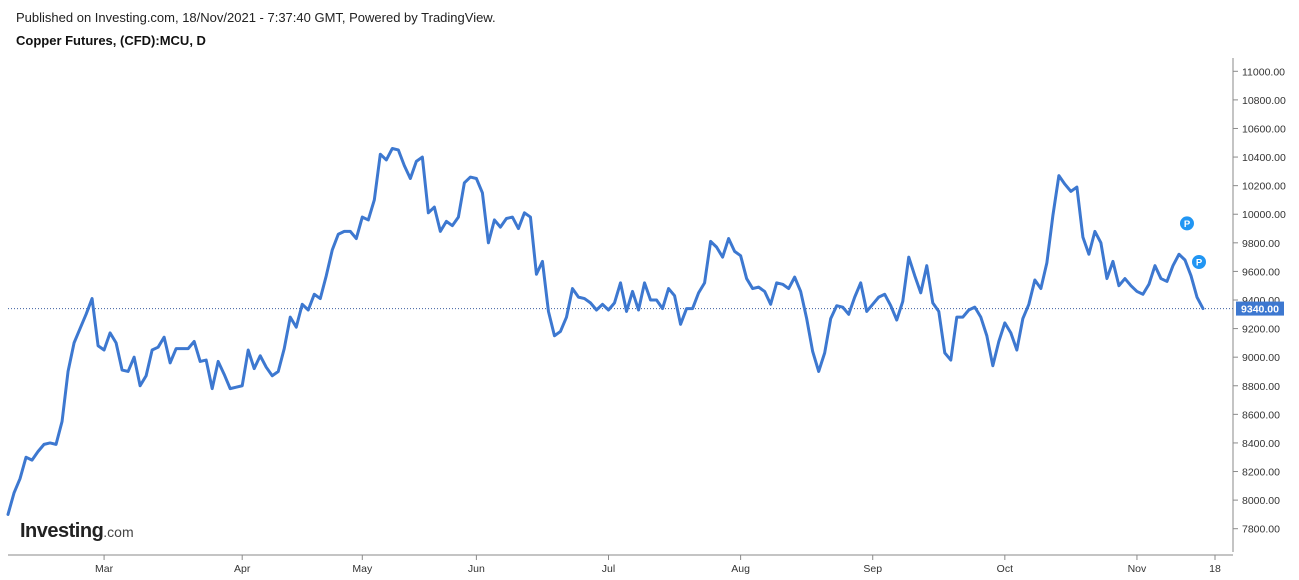 The width and height of the screenshot is (1299, 580). I want to click on event-markers: PP, so click(1192, 242).